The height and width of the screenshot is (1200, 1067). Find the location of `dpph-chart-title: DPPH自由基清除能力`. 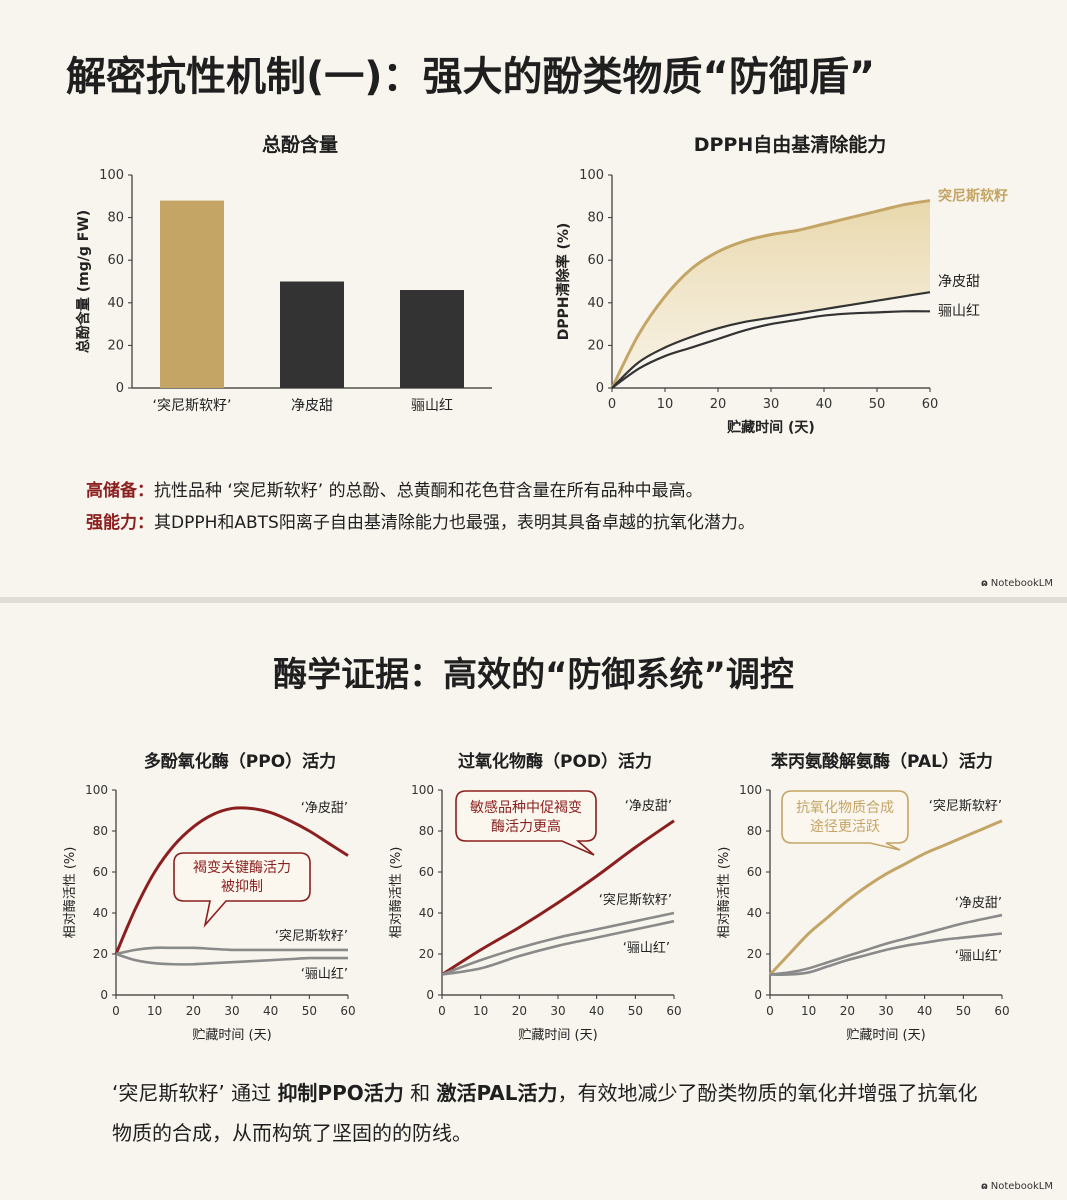

dpph-chart-title: DPPH自由基清除能力 is located at coordinates (790, 145).